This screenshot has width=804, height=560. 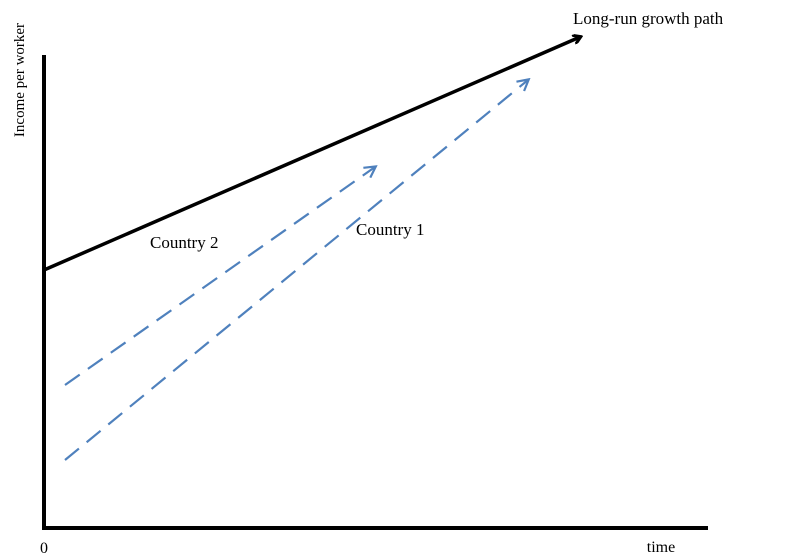 What do you see at coordinates (184, 242) in the screenshot?
I see `country-2-label: Country 2` at bounding box center [184, 242].